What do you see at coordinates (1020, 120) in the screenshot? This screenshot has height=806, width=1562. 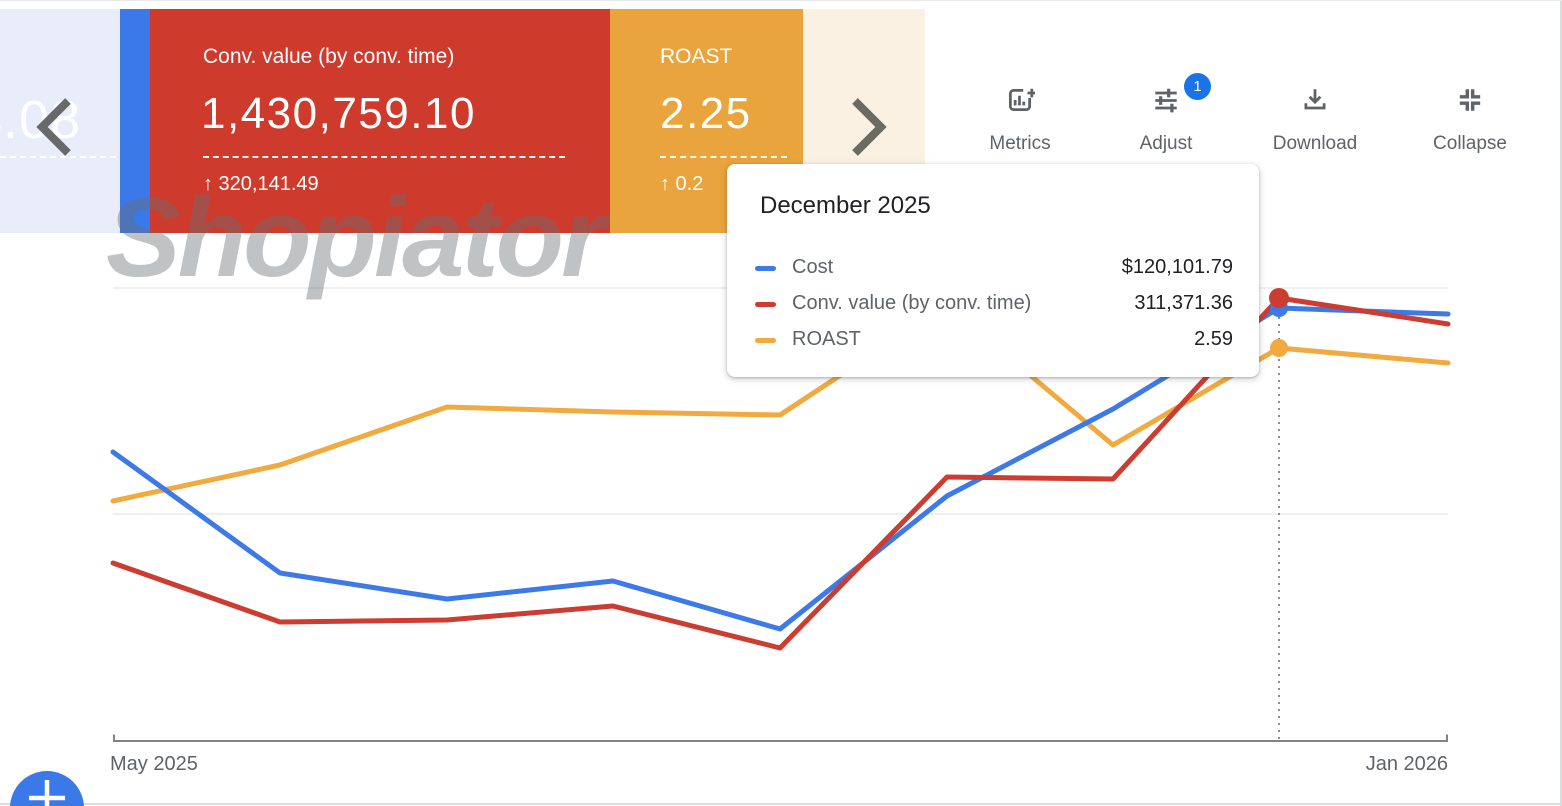 I see `metrics-button: Metrics` at bounding box center [1020, 120].